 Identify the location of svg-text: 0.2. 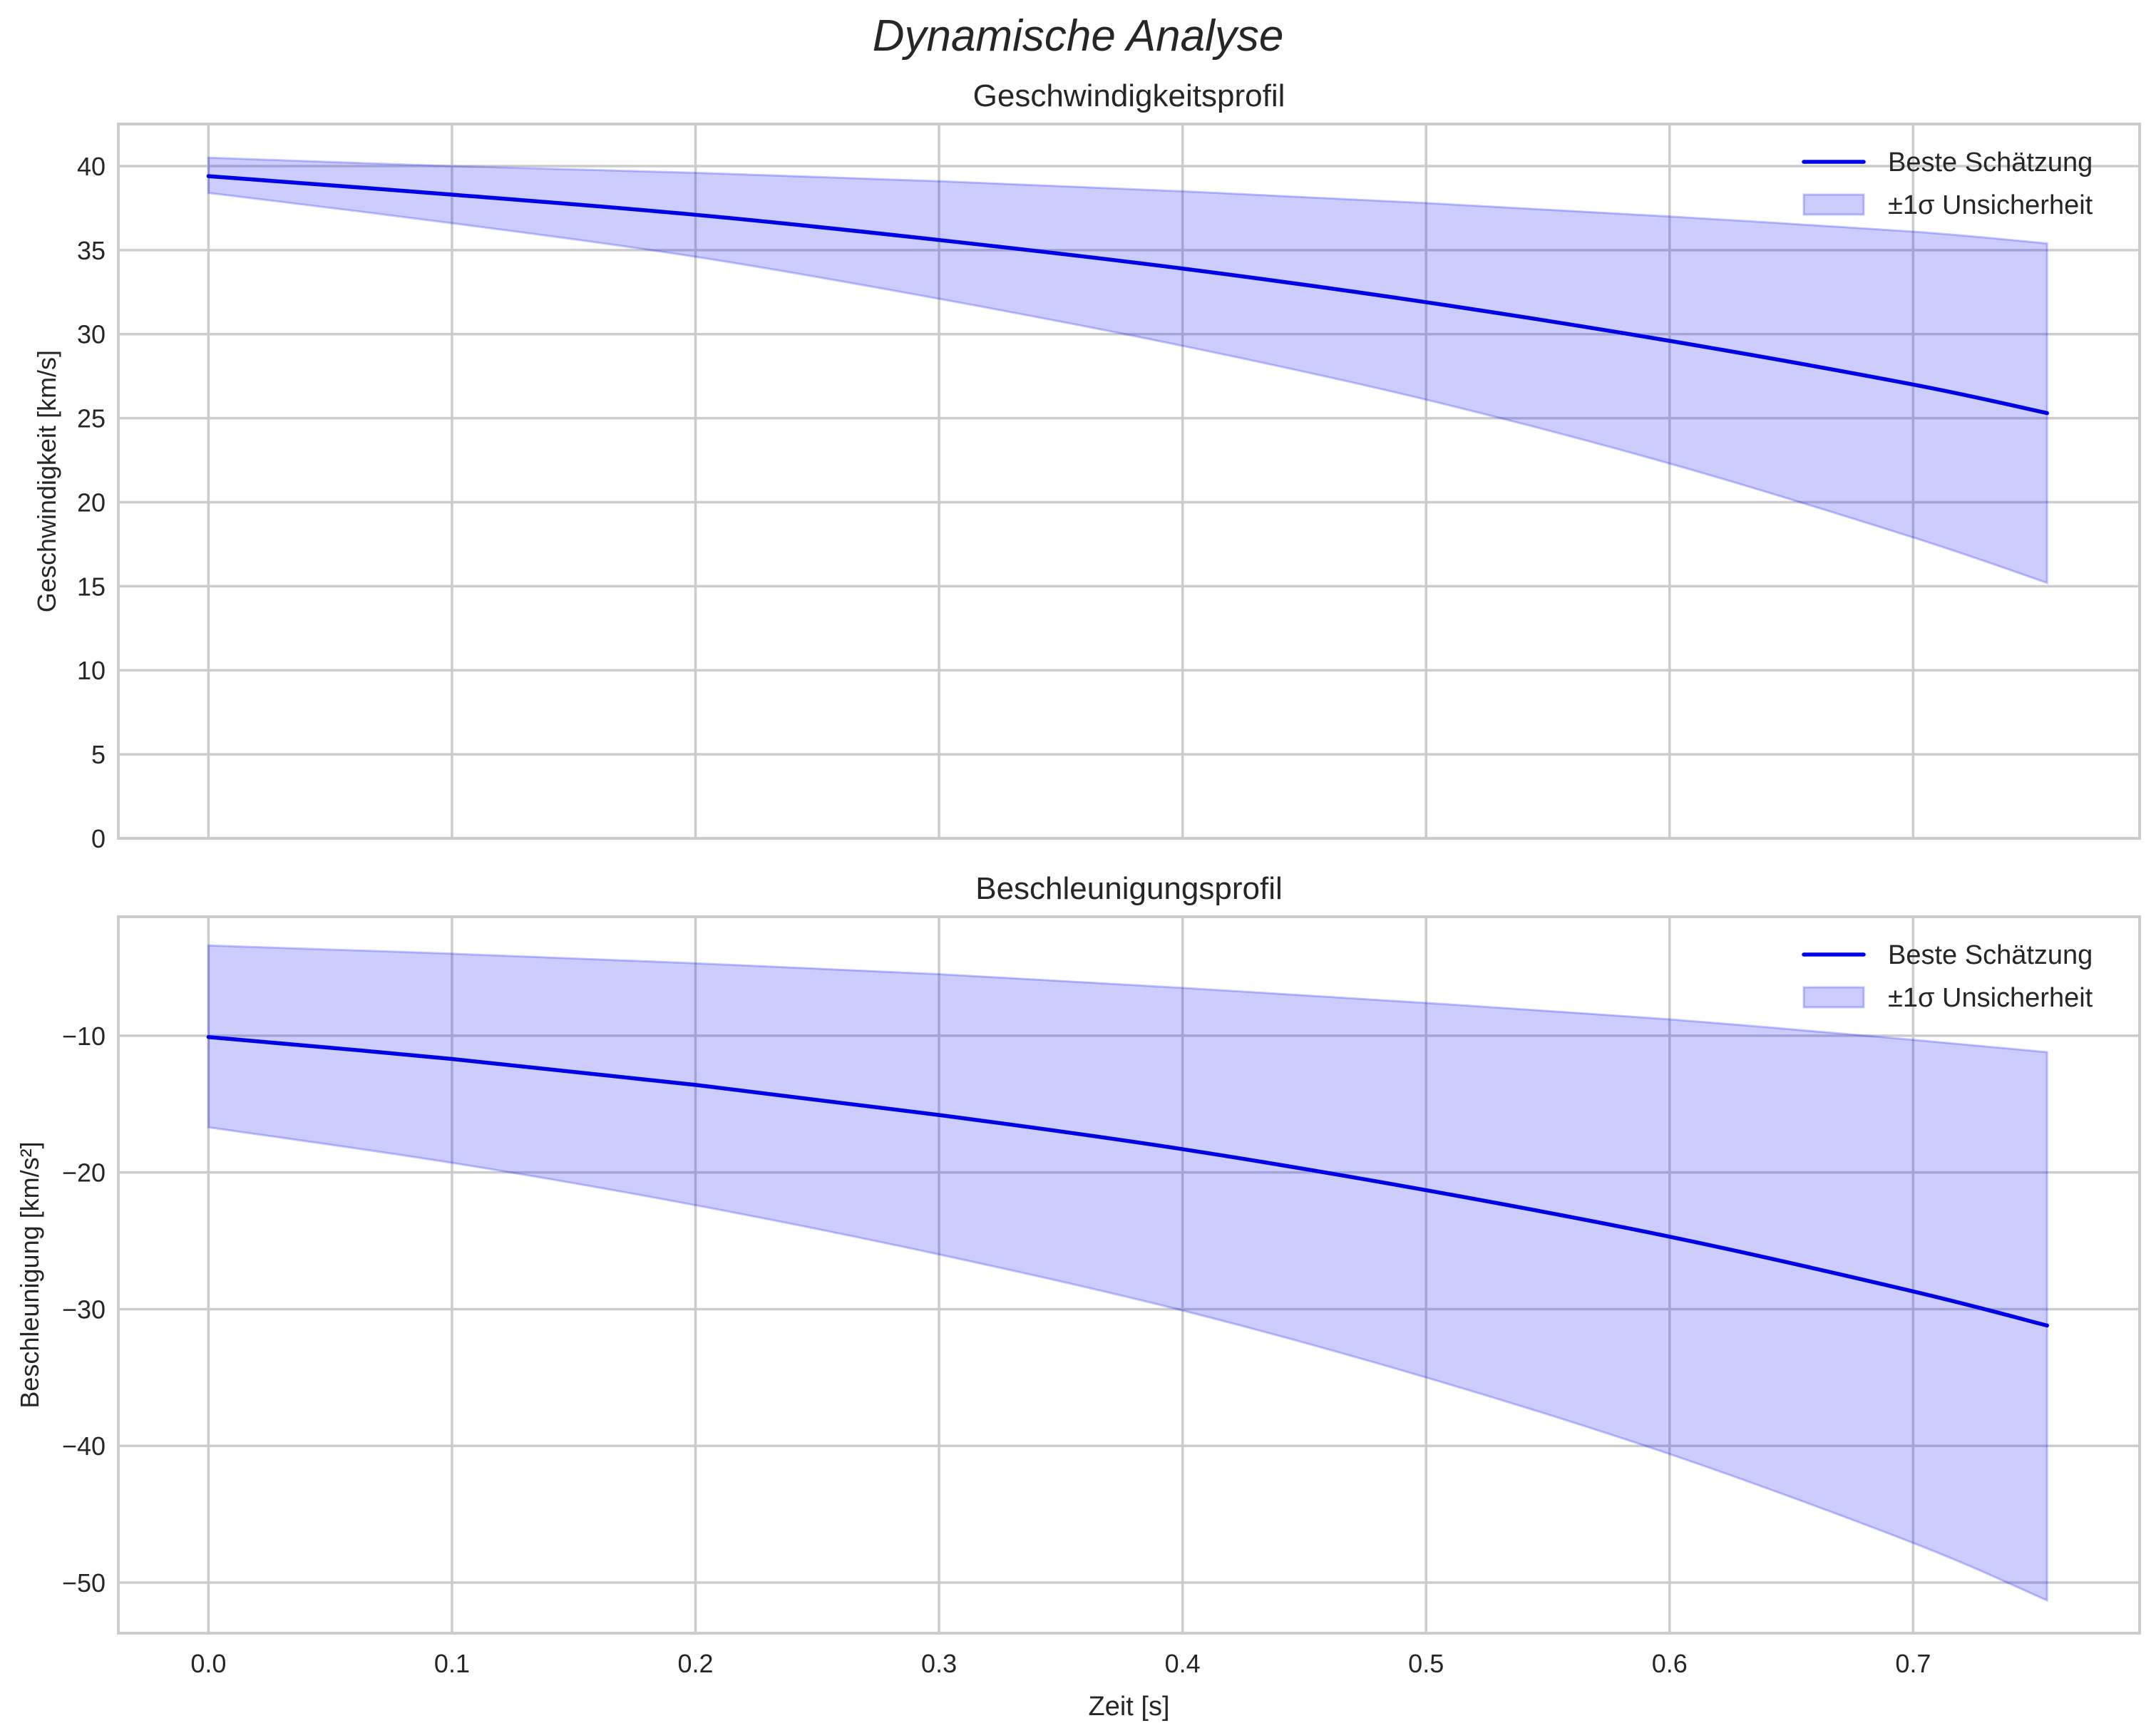
(695, 1663).